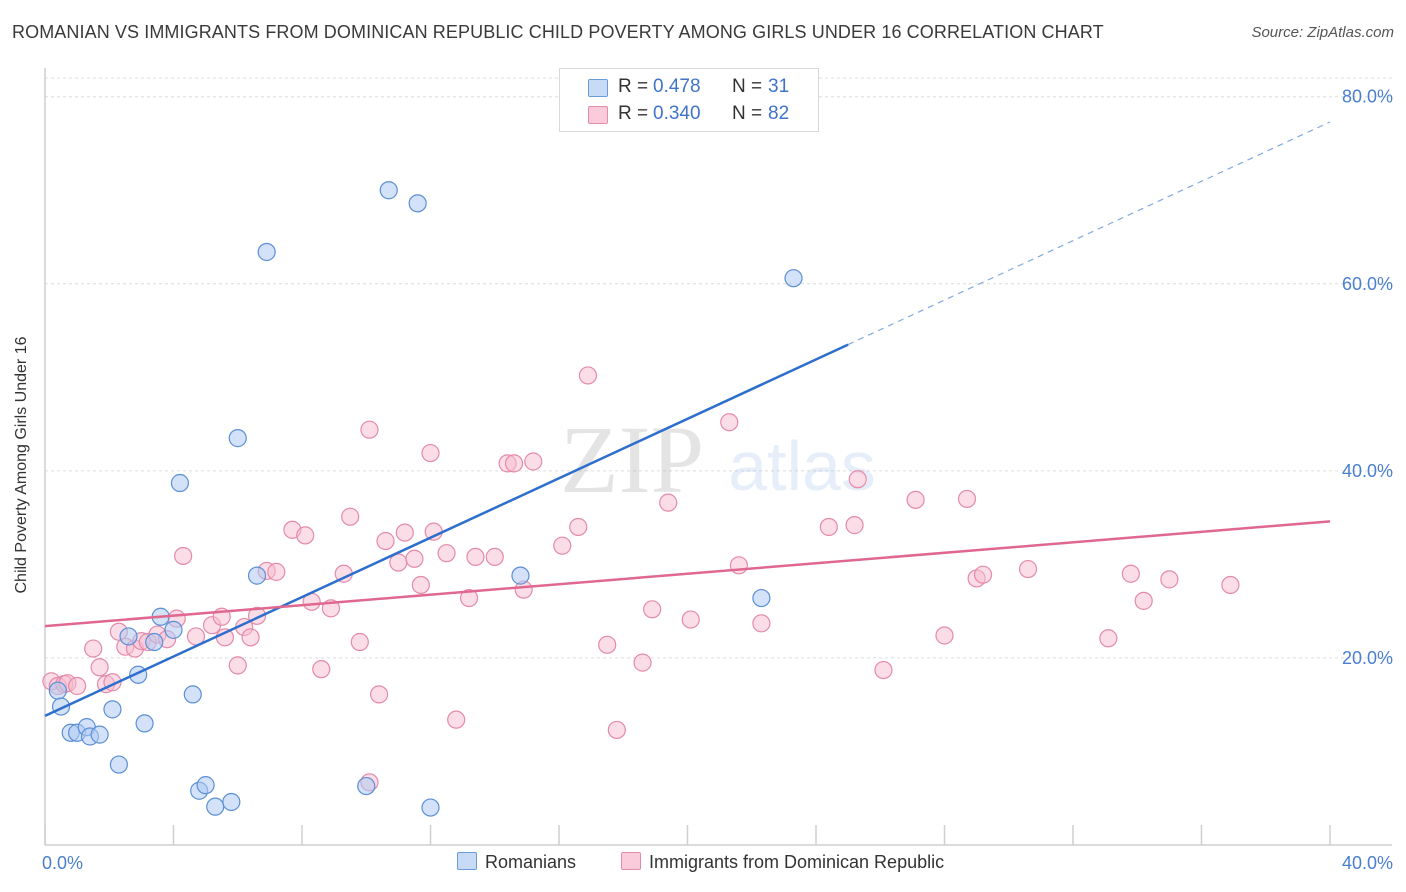 This screenshot has width=1406, height=892. What do you see at coordinates (797, 862) in the screenshot?
I see `bottom-legend-label-dominican: Immigrants from Dominican Republic` at bounding box center [797, 862].